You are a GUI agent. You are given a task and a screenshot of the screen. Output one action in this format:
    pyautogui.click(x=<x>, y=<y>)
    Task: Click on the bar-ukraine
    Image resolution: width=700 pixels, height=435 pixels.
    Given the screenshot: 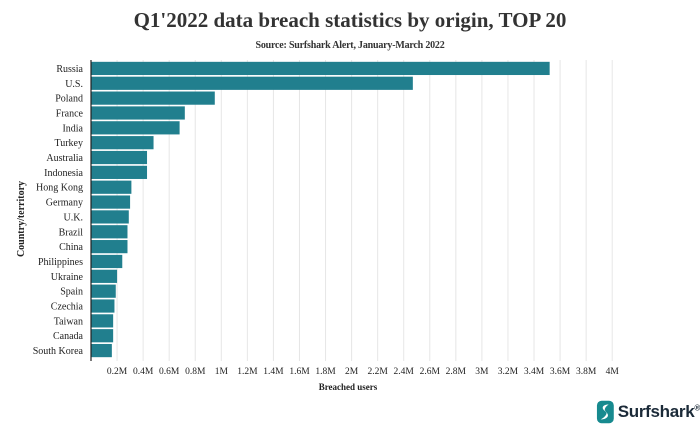 What is the action you would take?
    pyautogui.click(x=104, y=276)
    